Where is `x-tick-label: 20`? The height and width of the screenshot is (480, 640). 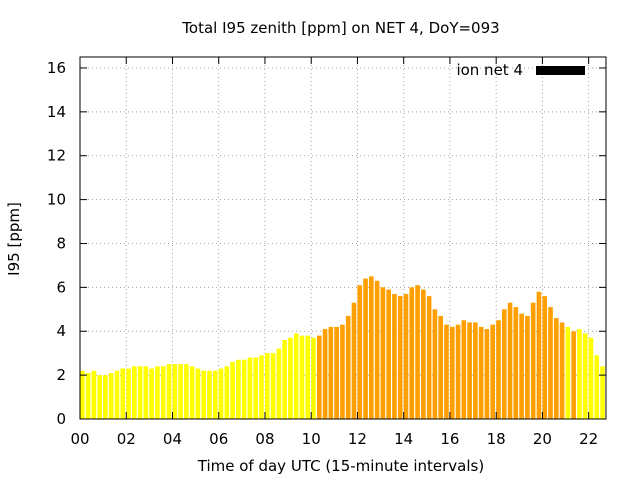 x-tick-label: 20 is located at coordinates (542, 439).